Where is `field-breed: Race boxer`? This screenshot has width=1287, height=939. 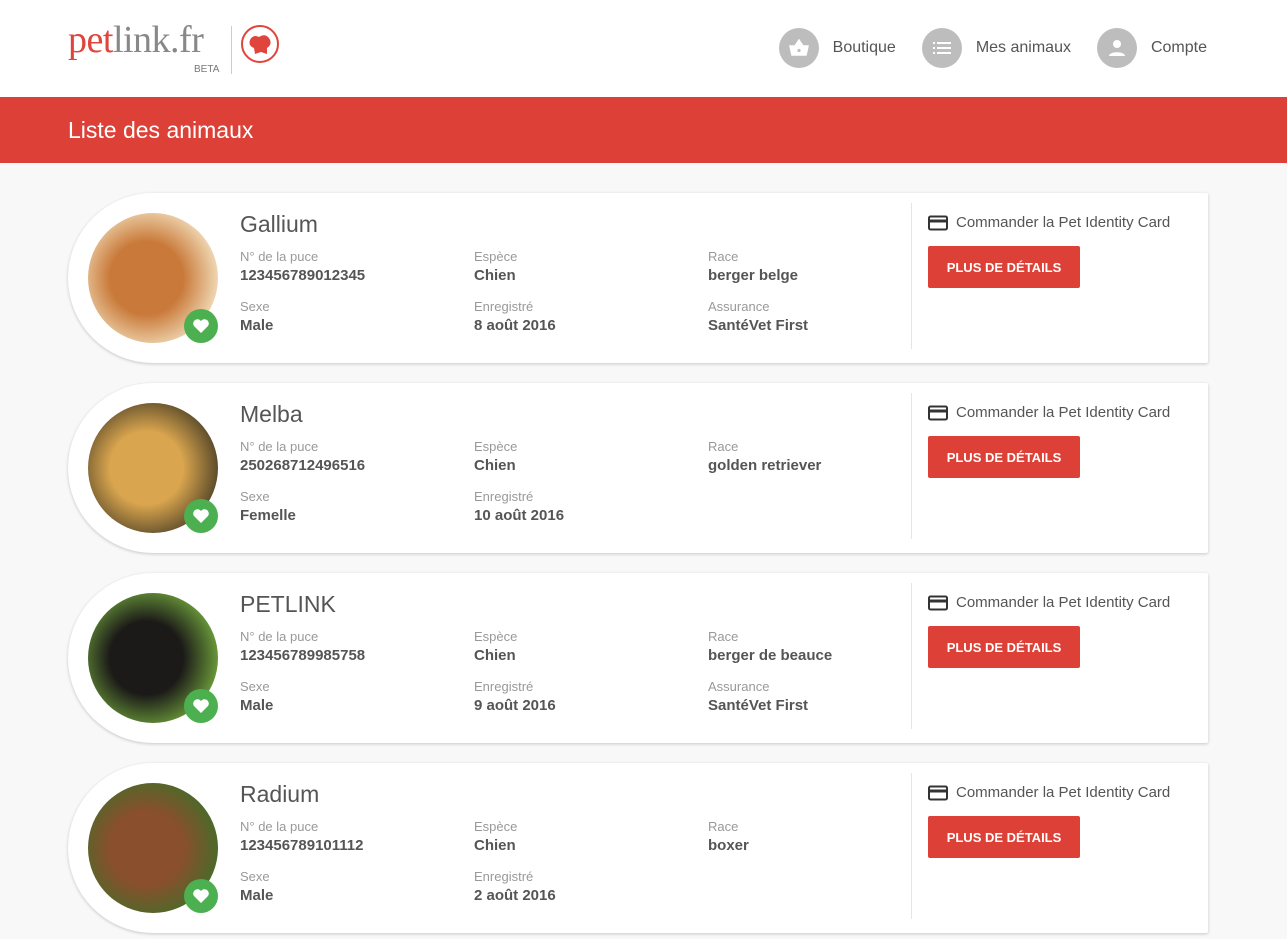 field-breed: Race boxer is located at coordinates (808, 838).